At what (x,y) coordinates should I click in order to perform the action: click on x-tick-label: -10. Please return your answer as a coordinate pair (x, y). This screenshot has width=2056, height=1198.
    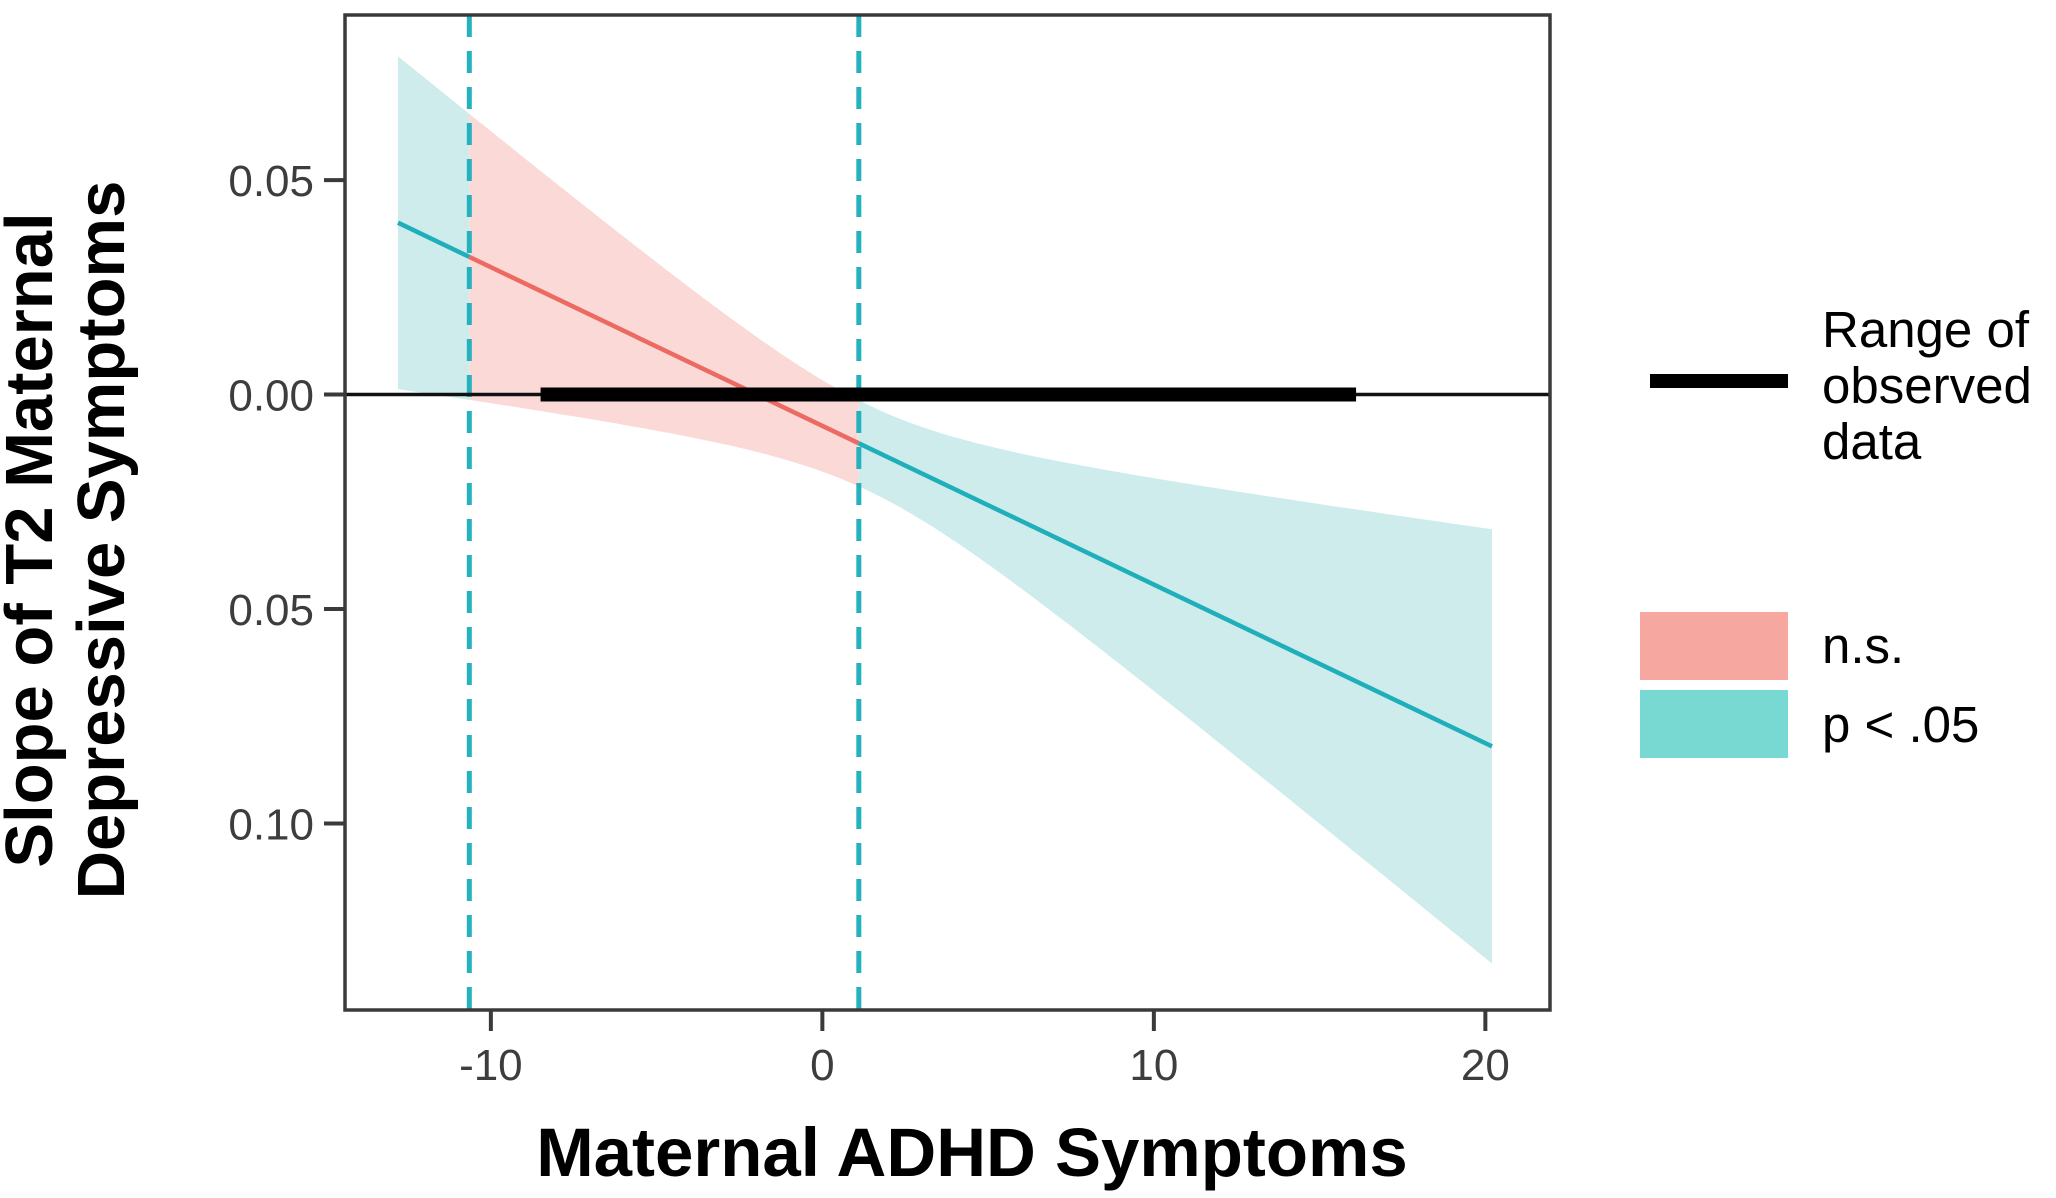
    Looking at the image, I should click on (491, 1065).